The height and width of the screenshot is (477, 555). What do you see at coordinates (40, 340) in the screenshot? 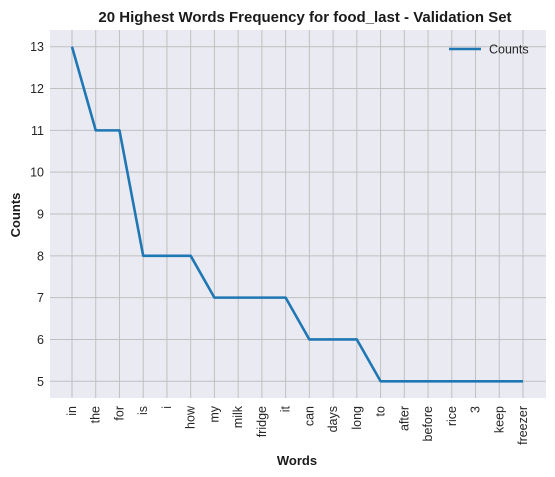
I see `y-tick-label: 6` at bounding box center [40, 340].